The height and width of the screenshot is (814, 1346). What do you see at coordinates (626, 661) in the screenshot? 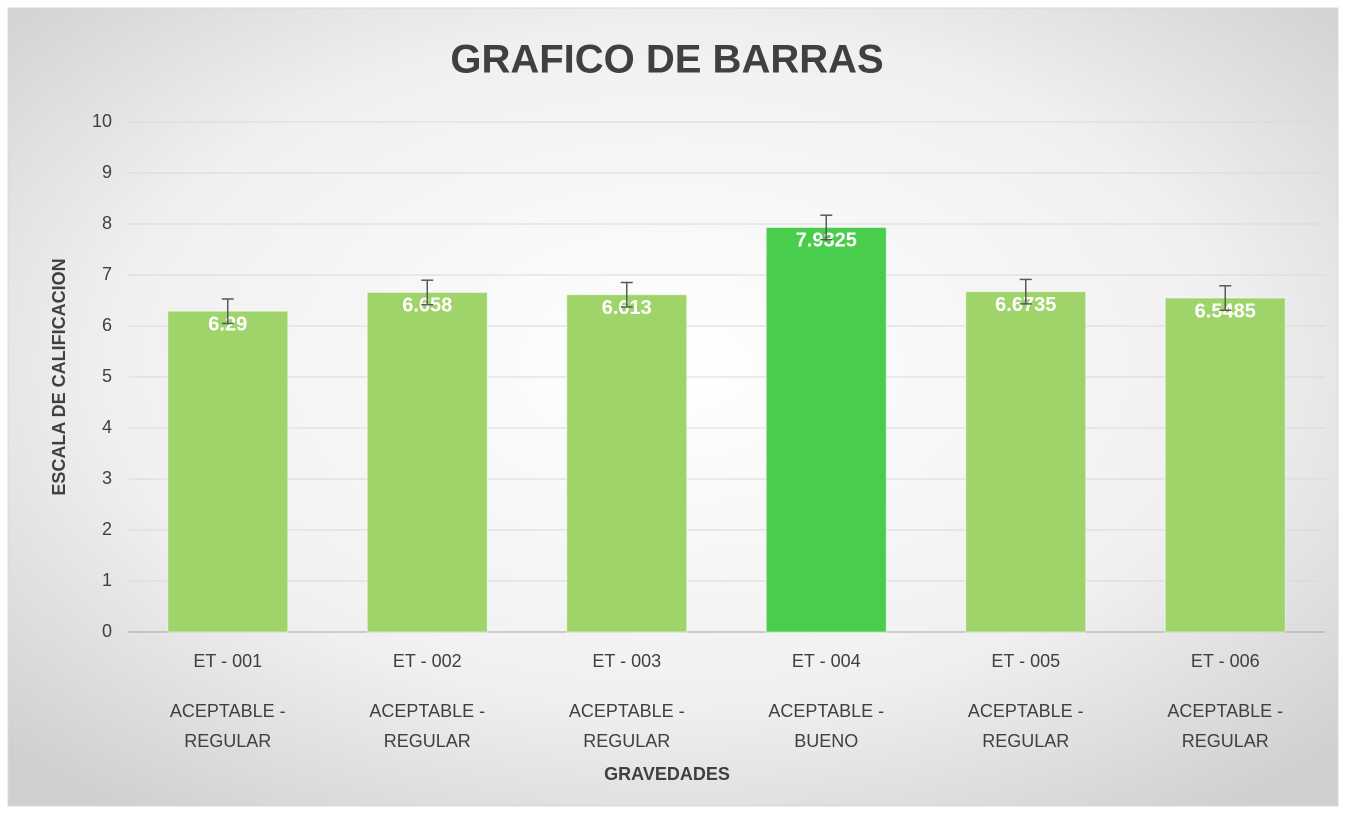
I see `x-tick-label: ET - 003` at bounding box center [626, 661].